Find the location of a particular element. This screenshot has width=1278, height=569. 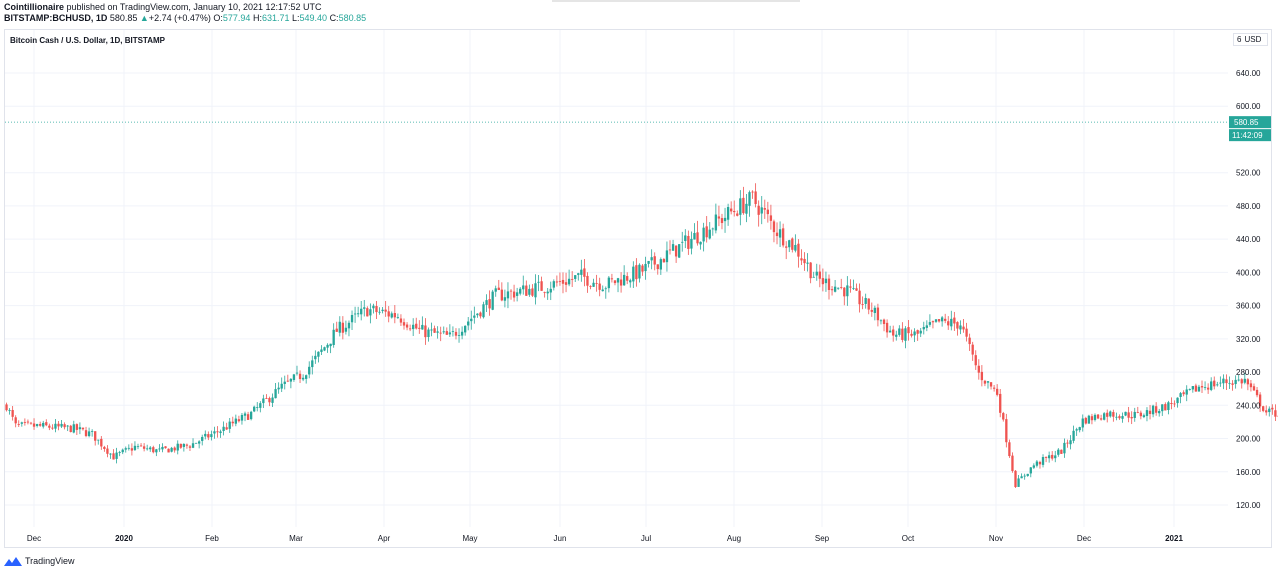

x-tick-label: 2021 is located at coordinates (1174, 538).